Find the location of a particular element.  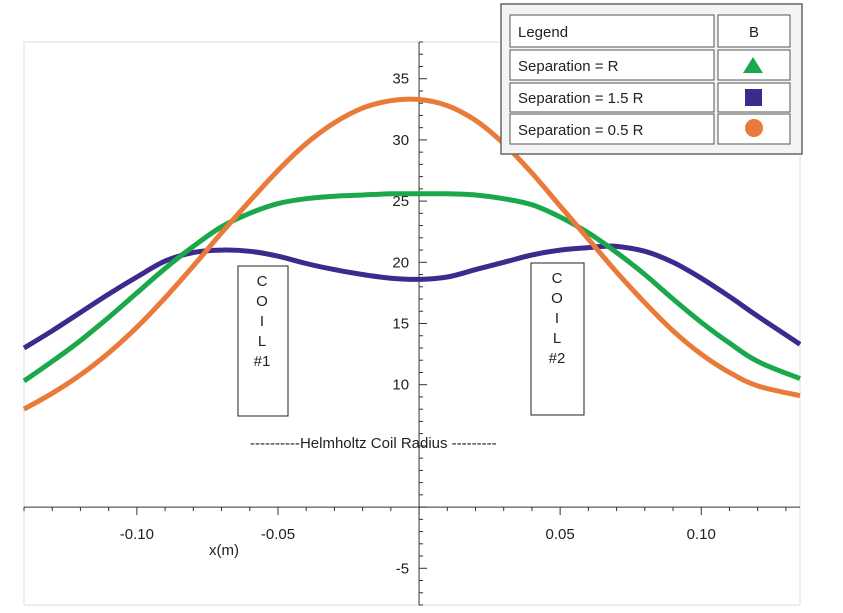

coil-1-line-1: C is located at coordinates (262, 281).